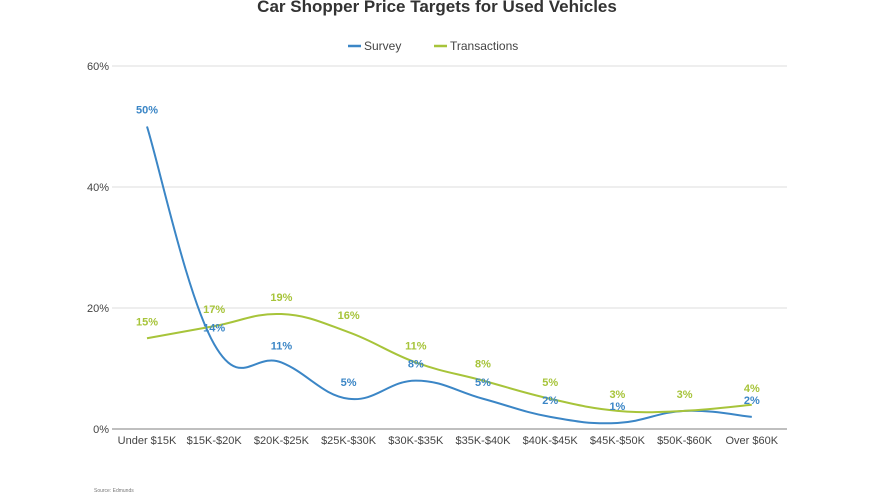 The height and width of the screenshot is (494, 880). I want to click on data-label-transactions: 19%, so click(281, 298).